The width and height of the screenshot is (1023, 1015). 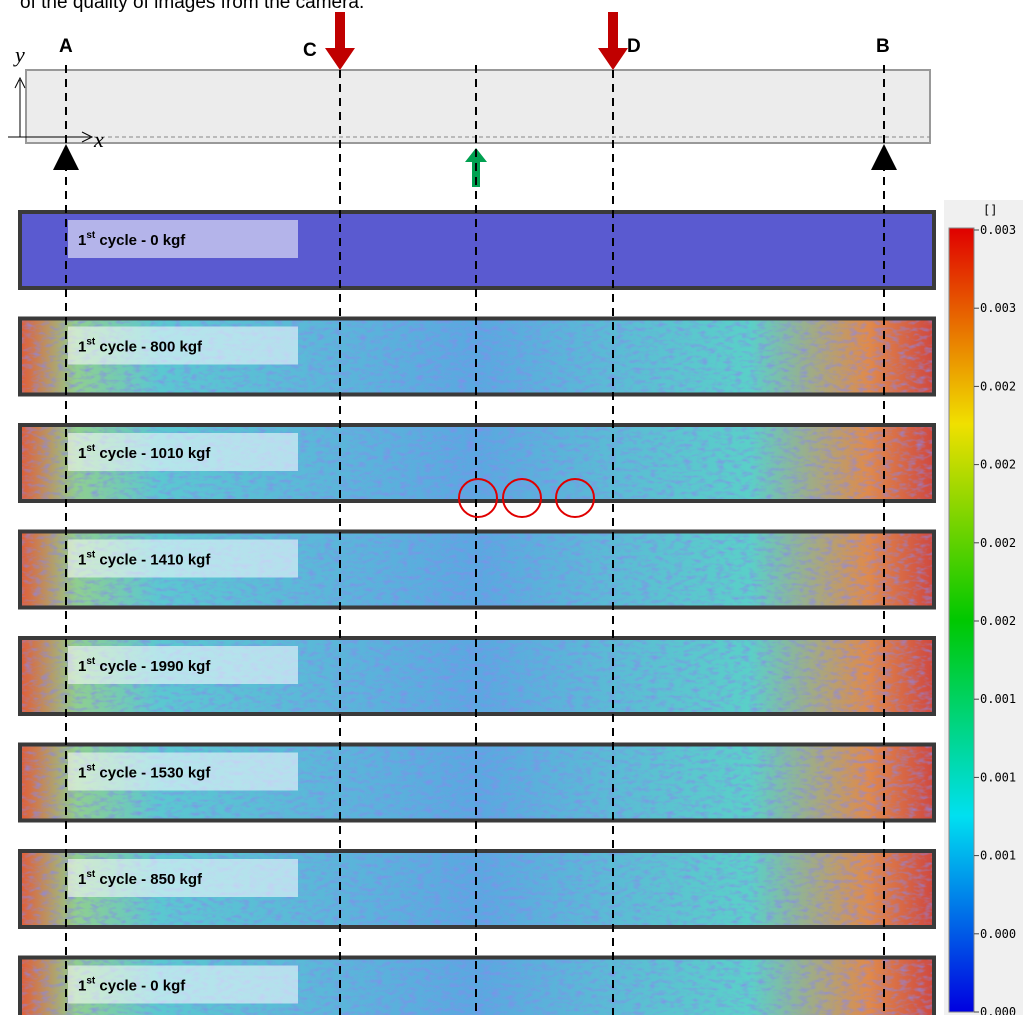 What do you see at coordinates (153, 453) in the screenshot?
I see `panel-text: cycle - 1010 kgf` at bounding box center [153, 453].